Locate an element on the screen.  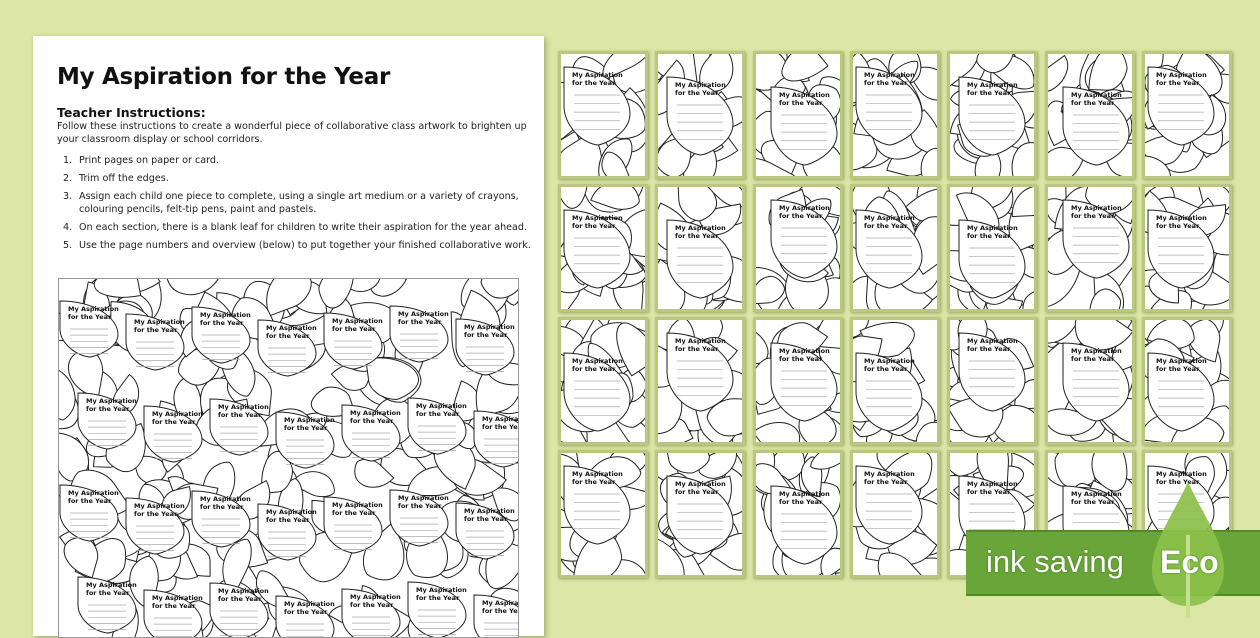
step-number: 4. is located at coordinates (68, 227).